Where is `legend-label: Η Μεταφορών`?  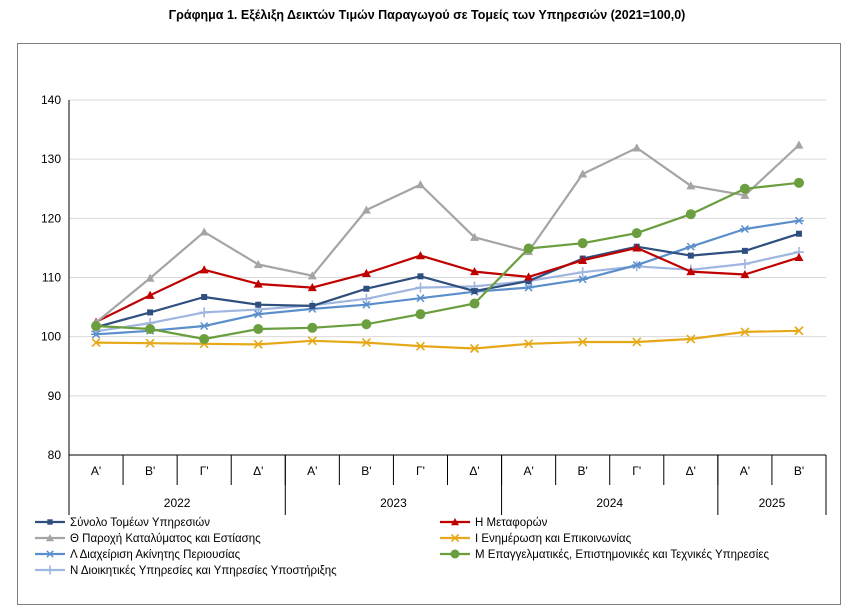 legend-label: Η Μεταφορών is located at coordinates (511, 523).